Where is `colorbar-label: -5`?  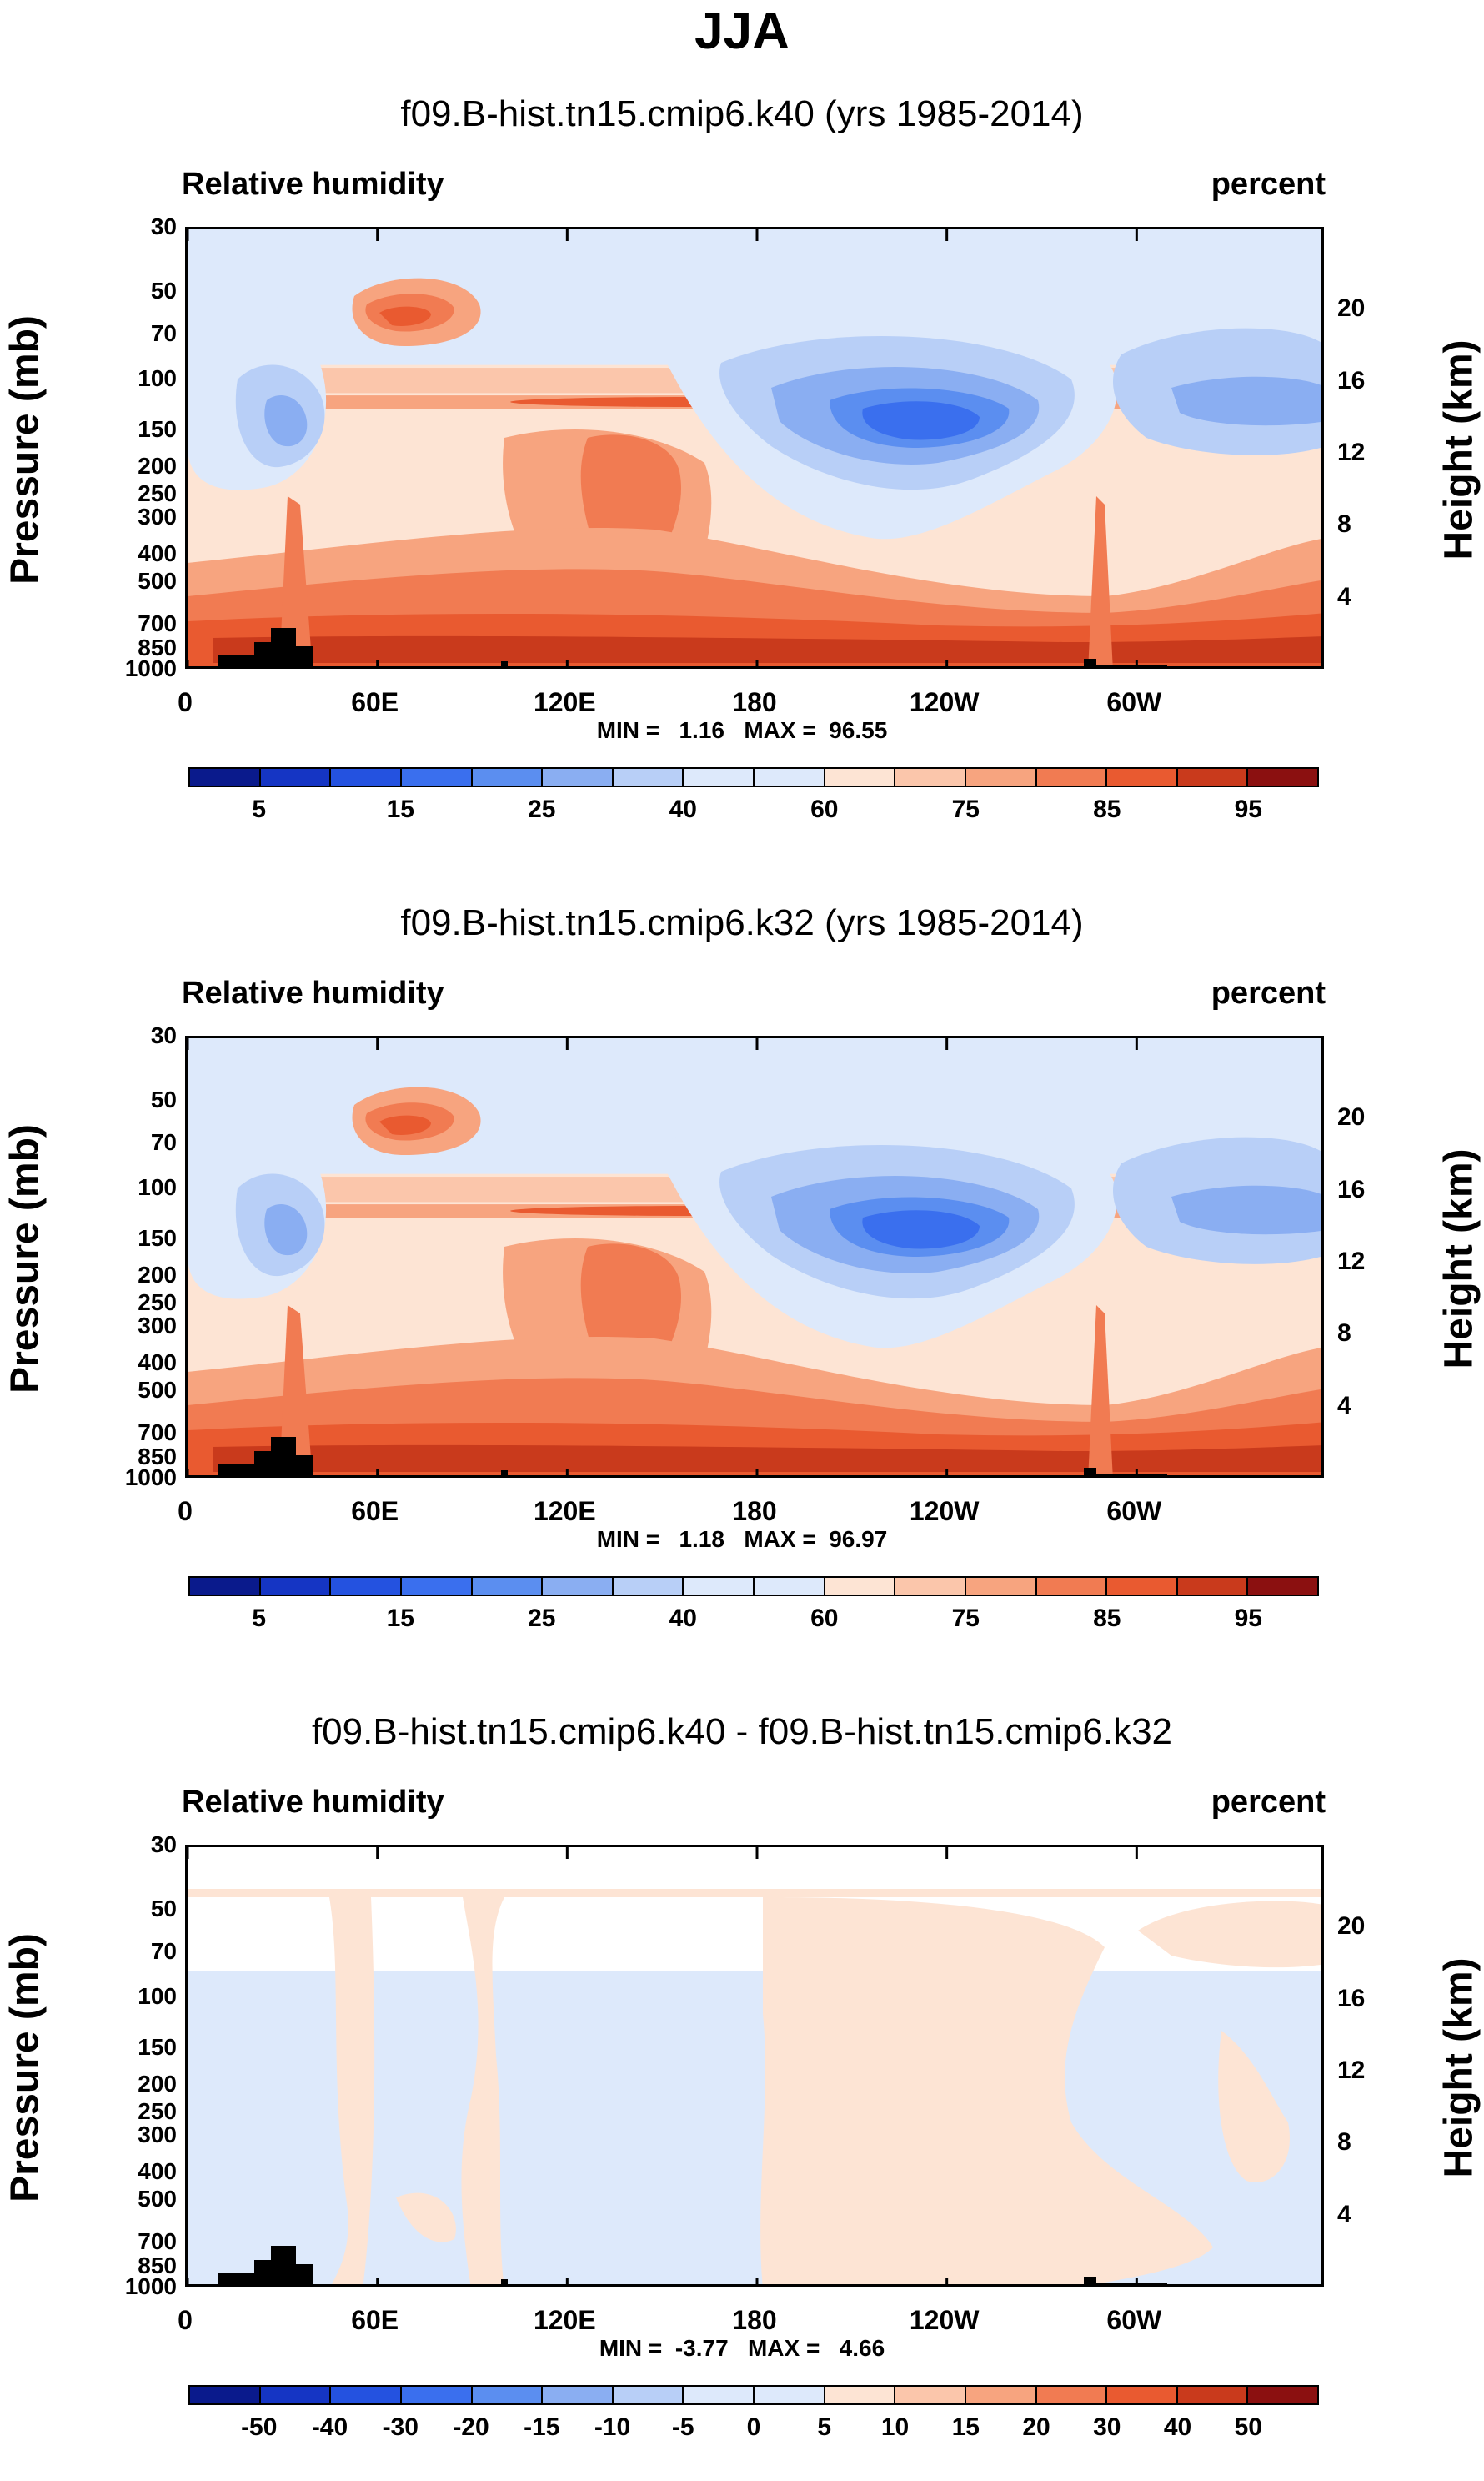
colorbar-label: -5 is located at coordinates (682, 2427).